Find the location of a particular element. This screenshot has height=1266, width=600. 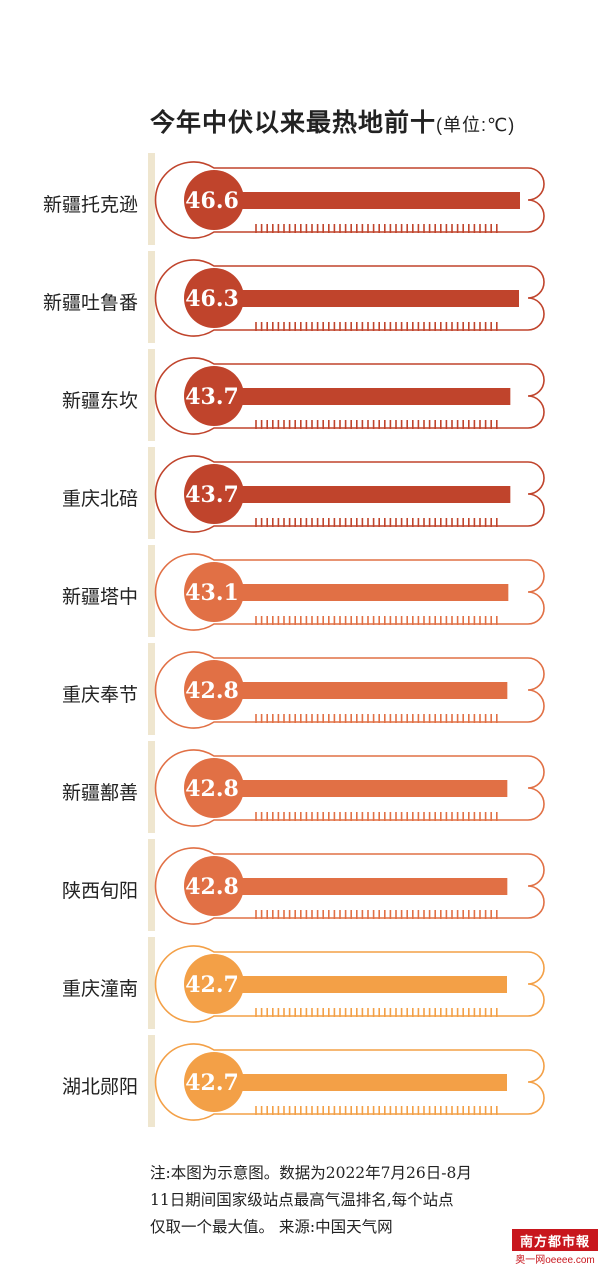

thermometer-row: 陕西旬阳 42.8 is located at coordinates (300, 885).